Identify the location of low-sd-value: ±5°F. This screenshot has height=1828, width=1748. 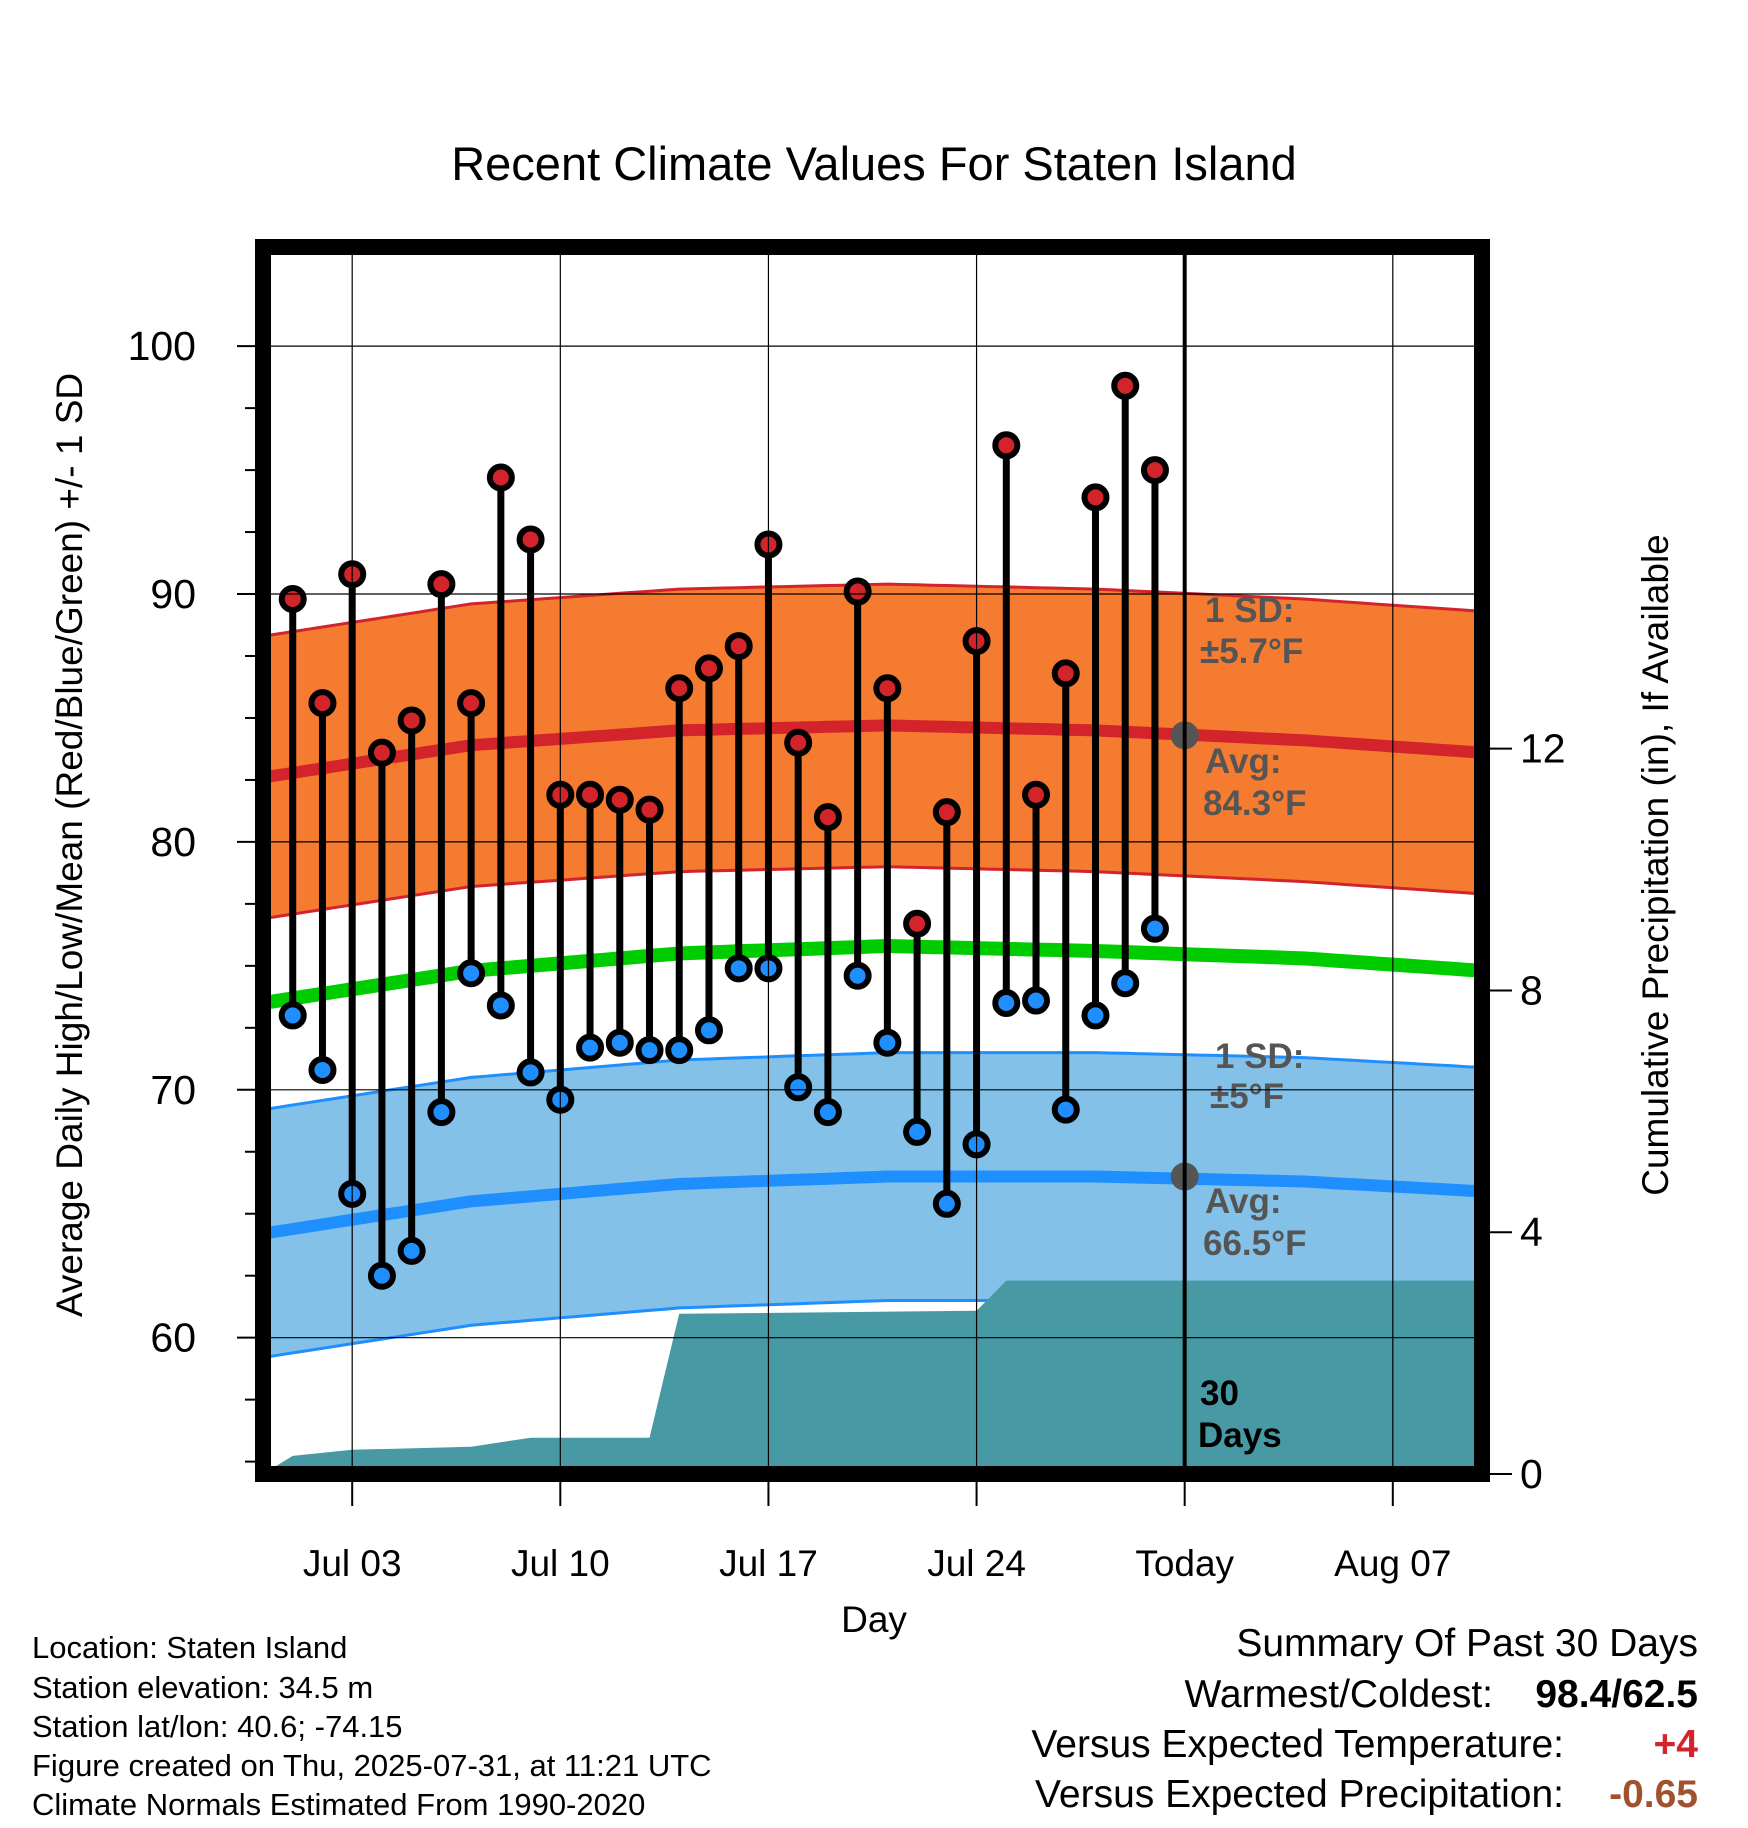
(1247, 1096).